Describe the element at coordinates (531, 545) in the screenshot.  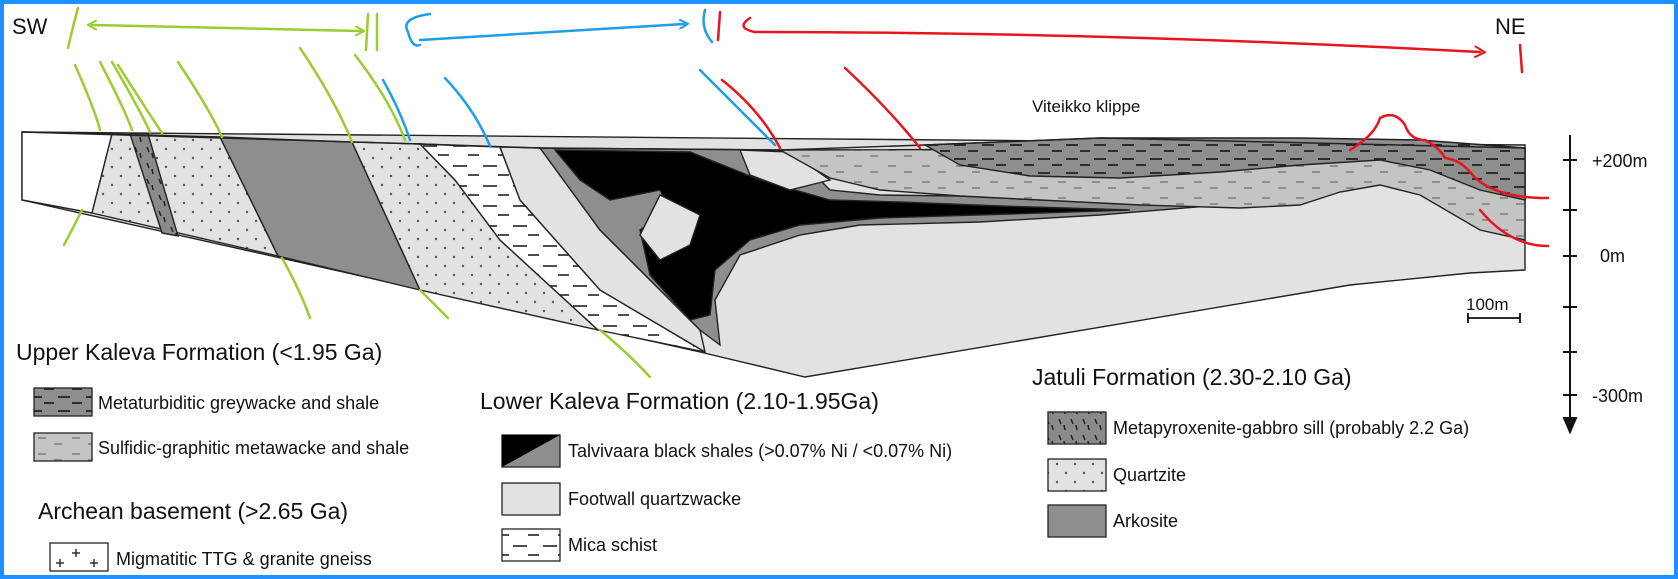
I see `legend-swatch-mica-schist` at that location.